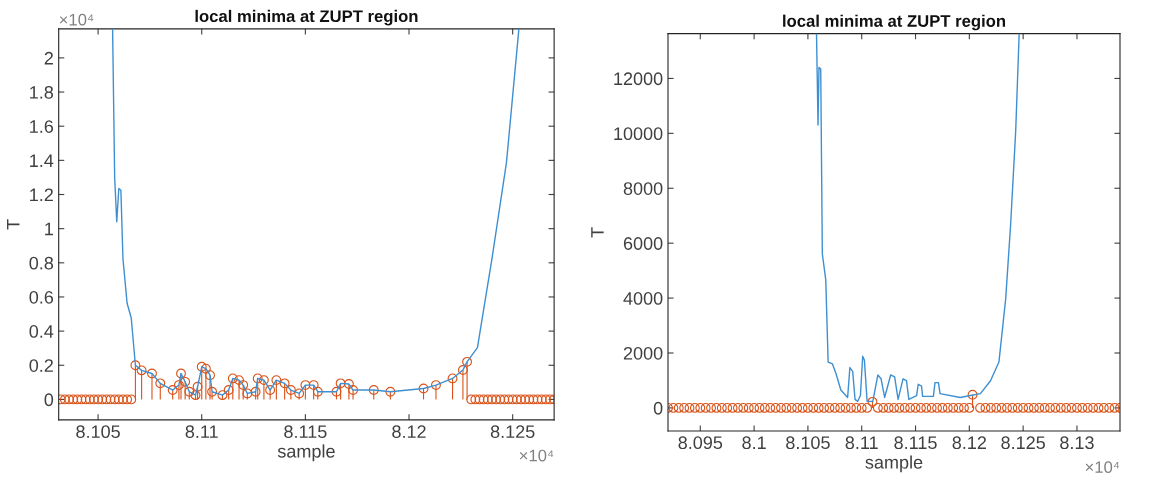 The width and height of the screenshot is (1174, 481). Describe the element at coordinates (643, 353) in the screenshot. I see `y-tick-label: 2000` at that location.